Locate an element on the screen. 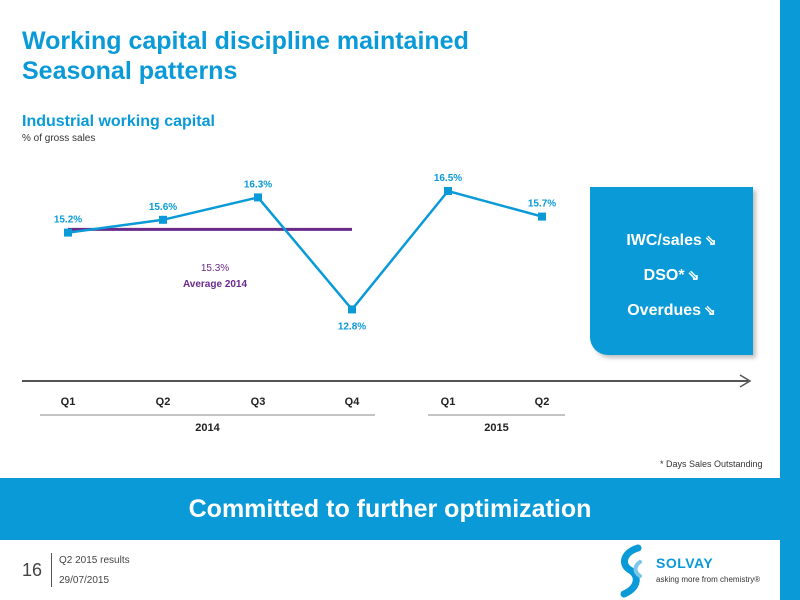 Image resolution: width=800 pixels, height=600 pixels. report-name: Q2 2015 results is located at coordinates (94, 560).